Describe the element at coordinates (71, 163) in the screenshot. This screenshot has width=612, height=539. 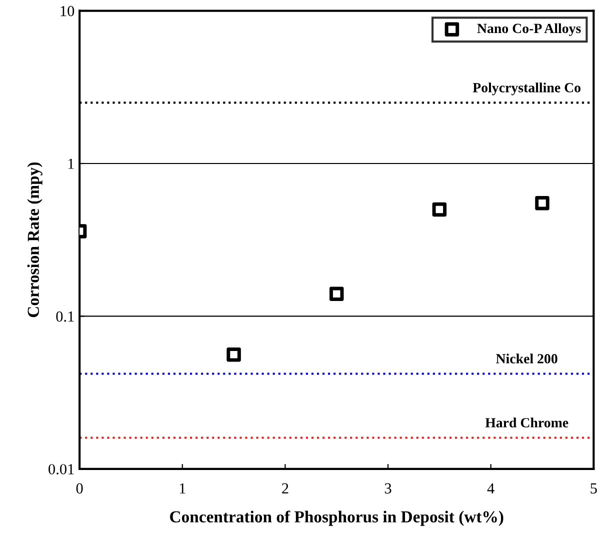
I see `y-tick-label: 1` at that location.